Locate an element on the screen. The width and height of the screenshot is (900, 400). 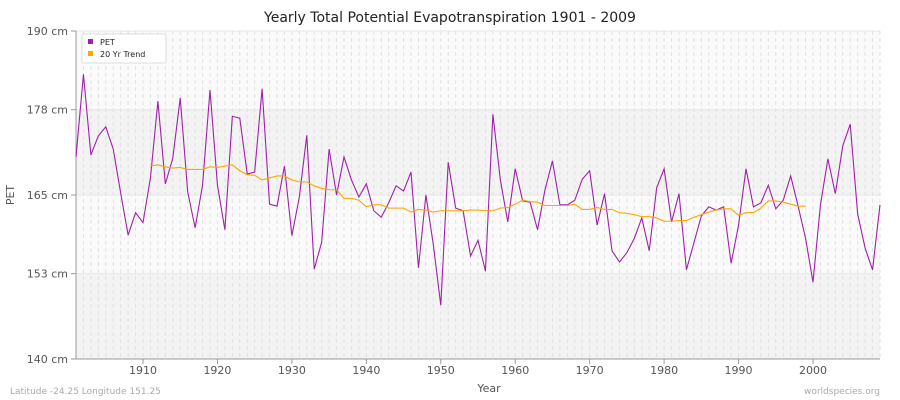
location-label: Latitude -24.25 Longitude 151.25 is located at coordinates (85, 392).